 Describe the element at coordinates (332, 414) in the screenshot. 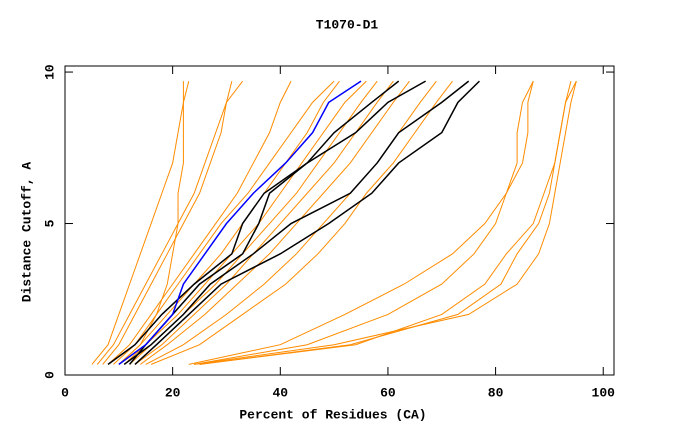

I see `x-axis-label: Percent of Residues (CA)` at that location.